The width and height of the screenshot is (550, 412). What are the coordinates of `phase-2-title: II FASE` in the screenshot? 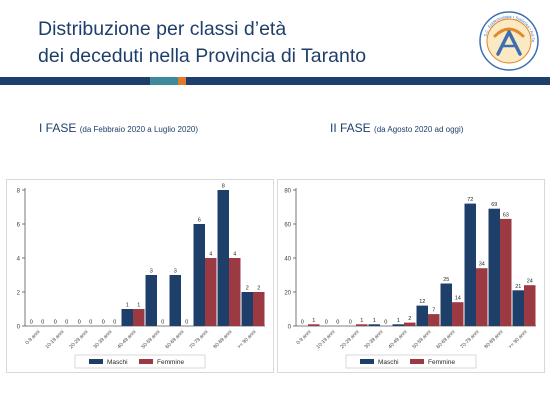 It's located at (350, 128).